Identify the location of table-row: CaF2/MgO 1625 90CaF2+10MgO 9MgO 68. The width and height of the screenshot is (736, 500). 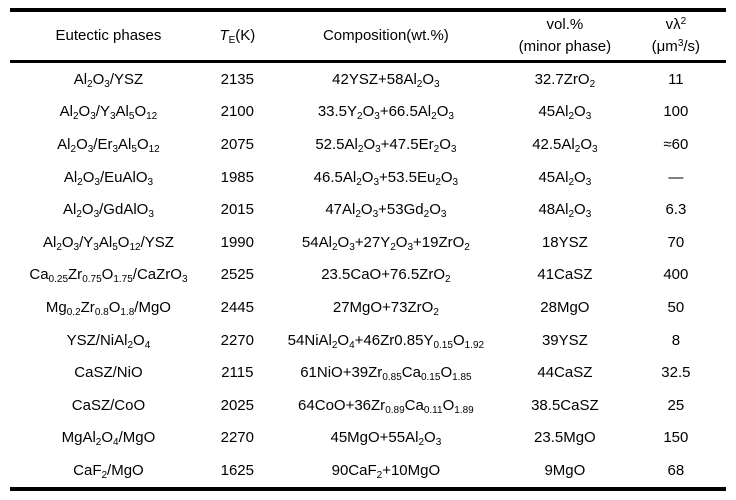
(368, 471).